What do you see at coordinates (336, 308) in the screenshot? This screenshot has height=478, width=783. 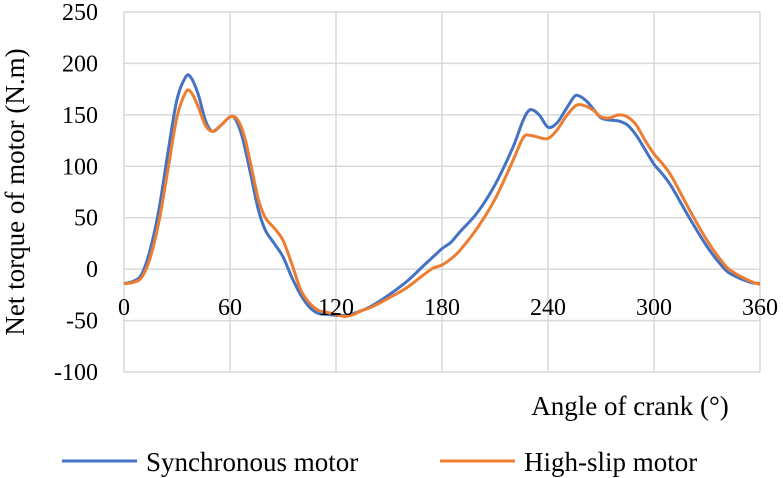 I see `x-tick-label: 120` at bounding box center [336, 308].